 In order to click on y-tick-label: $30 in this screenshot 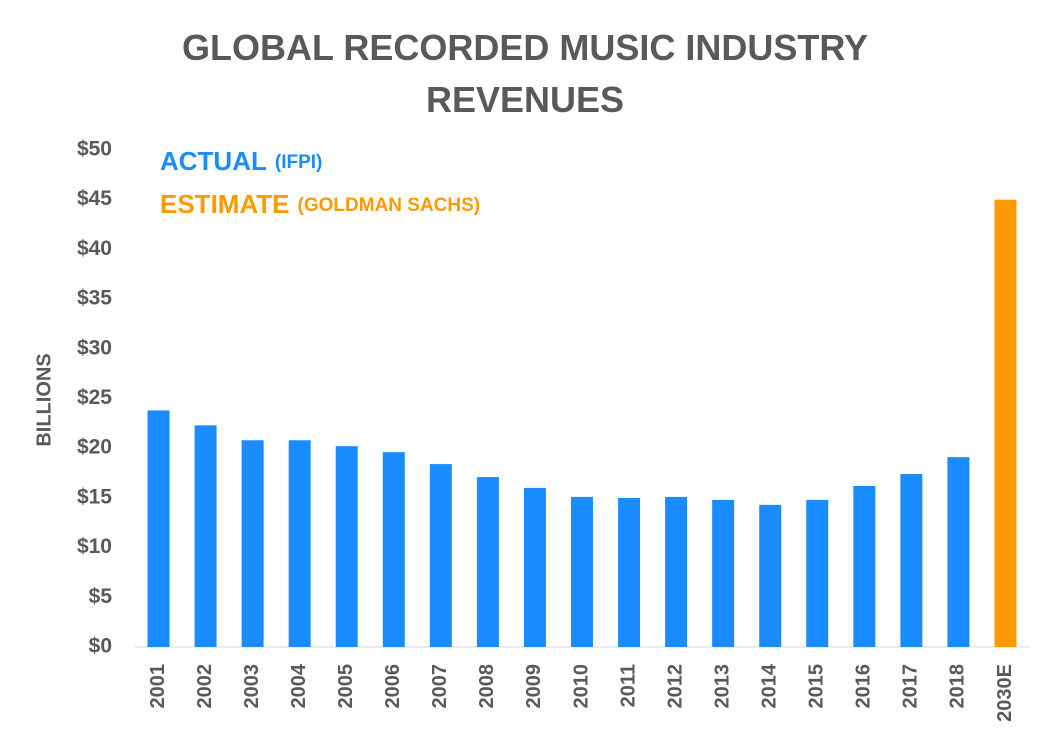, I will do `click(94, 347)`.